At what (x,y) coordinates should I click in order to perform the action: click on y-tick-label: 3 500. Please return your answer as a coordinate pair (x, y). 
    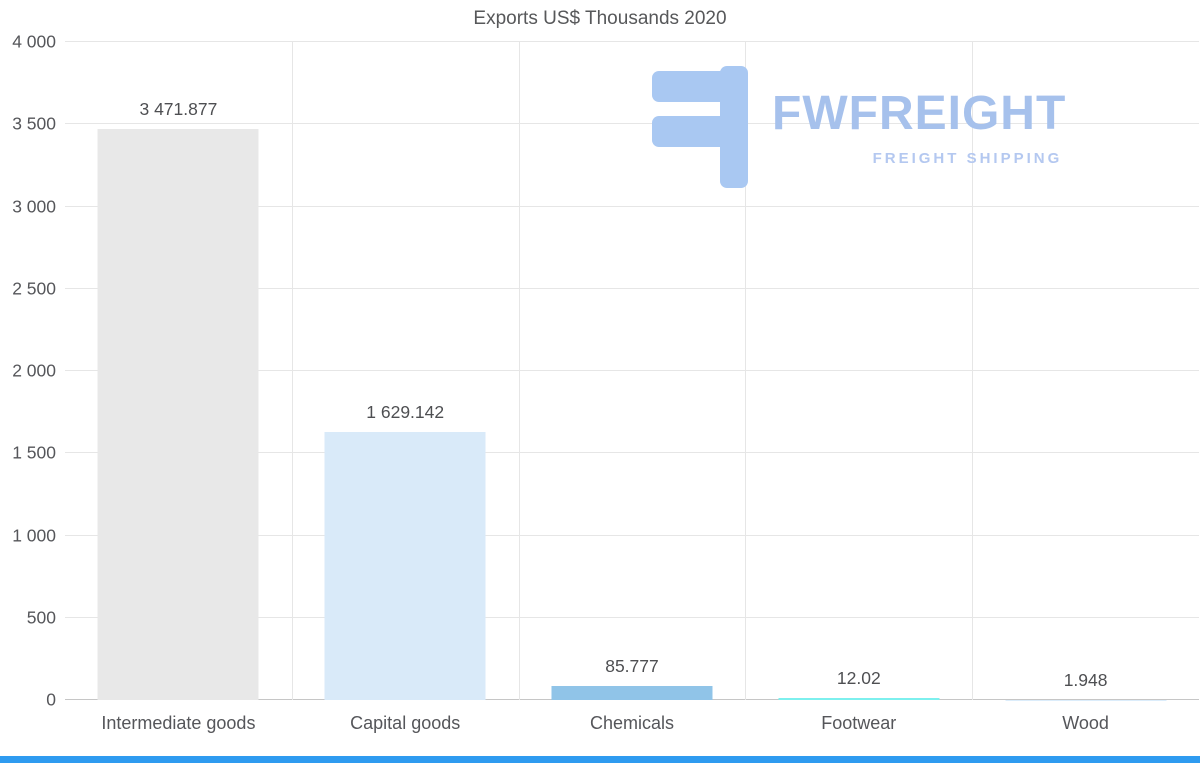
    Looking at the image, I should click on (34, 123).